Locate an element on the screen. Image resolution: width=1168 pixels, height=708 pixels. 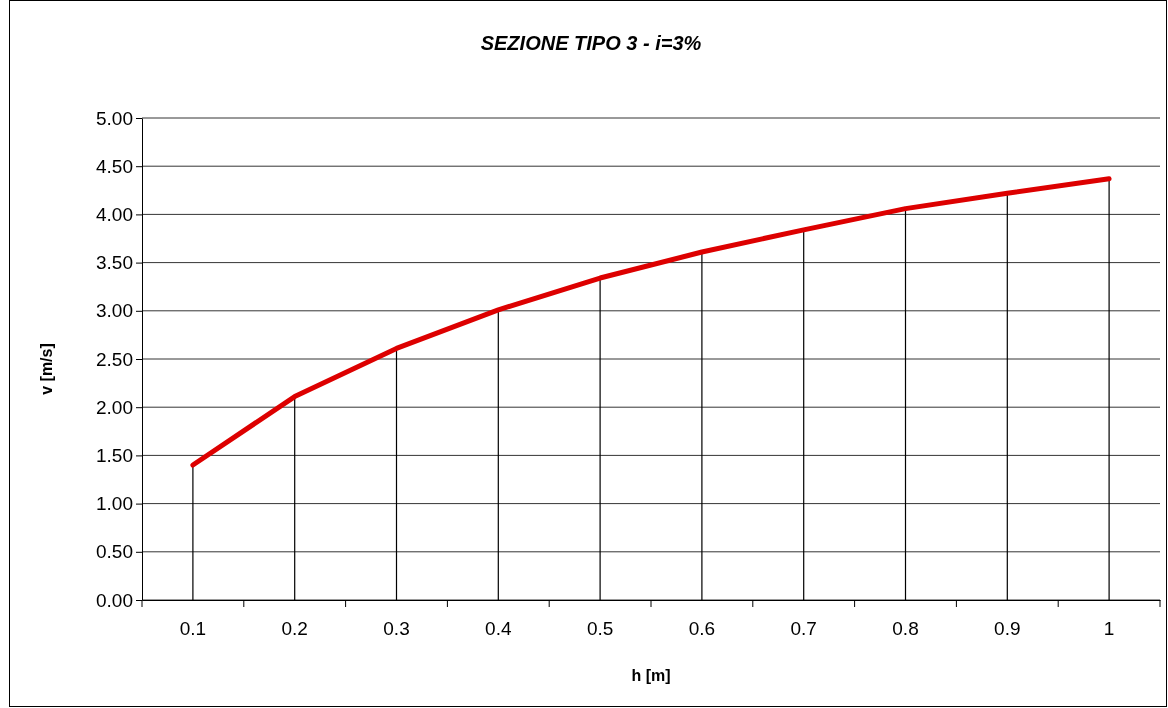
y-tick-label: 2.50 is located at coordinates (114, 359).